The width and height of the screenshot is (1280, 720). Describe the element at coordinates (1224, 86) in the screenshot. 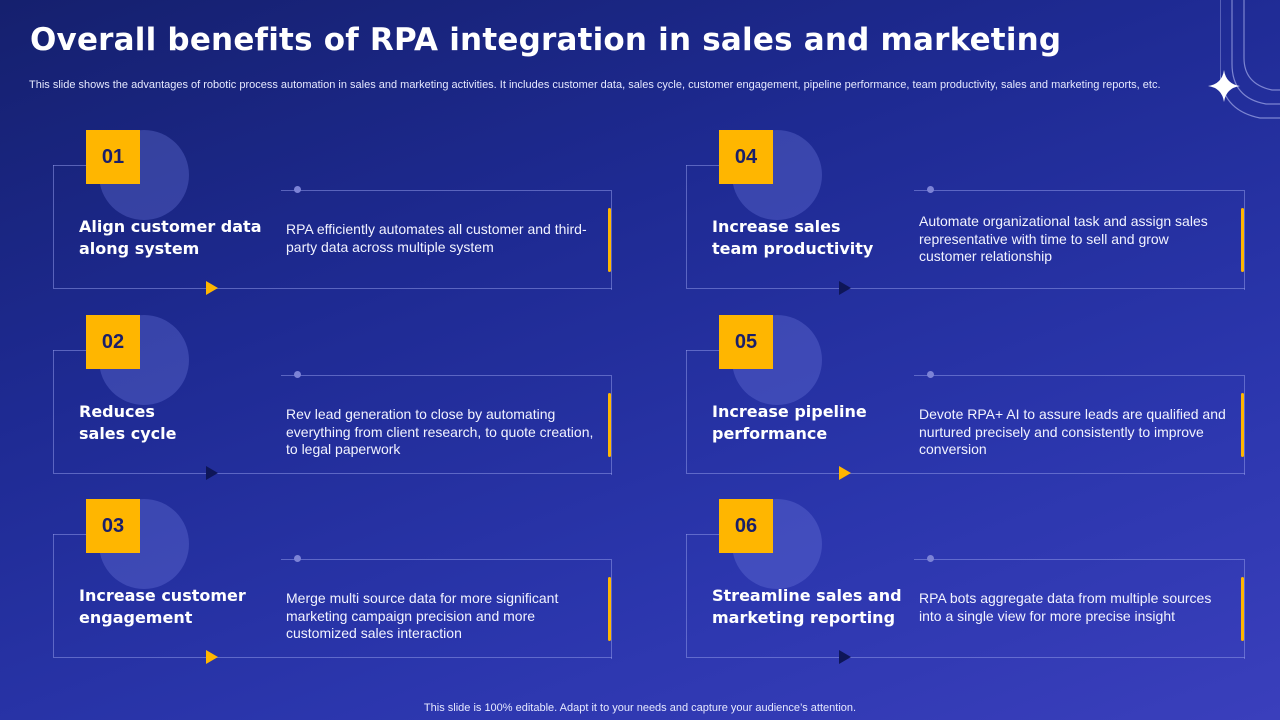

I see `sparkle-icon` at that location.